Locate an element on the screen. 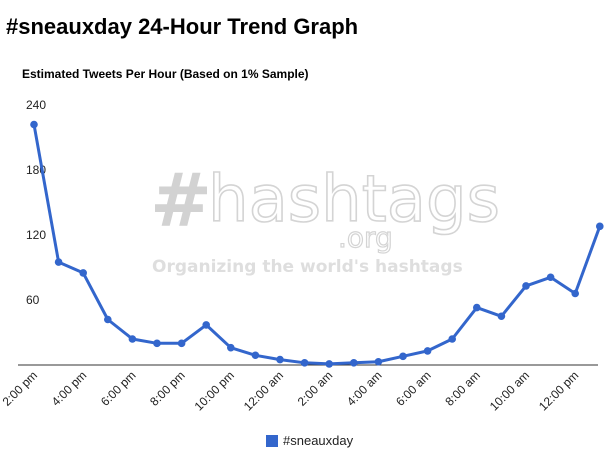 The image size is (613, 458). x-tick-label: 4:00 pm is located at coordinates (69, 388).